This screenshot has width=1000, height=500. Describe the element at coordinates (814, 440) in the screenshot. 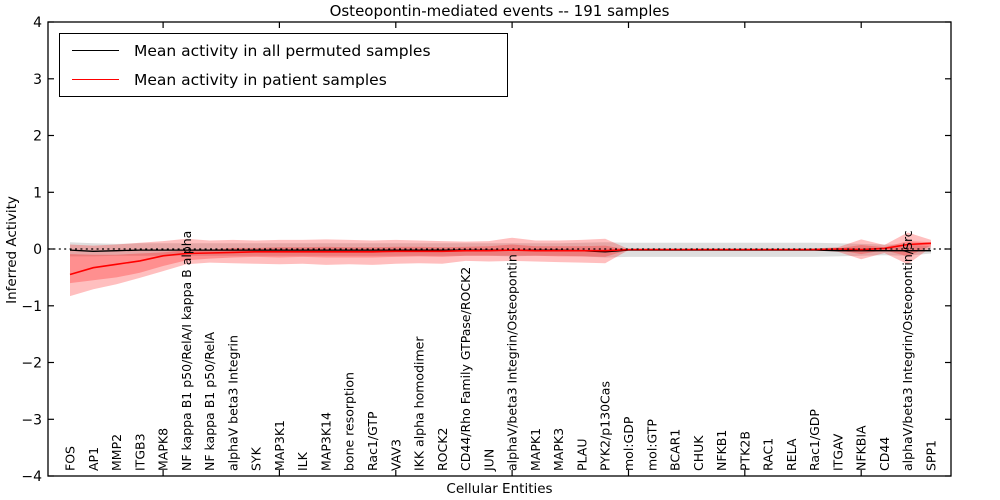

I see `entity-label: Rac1/GDP` at that location.